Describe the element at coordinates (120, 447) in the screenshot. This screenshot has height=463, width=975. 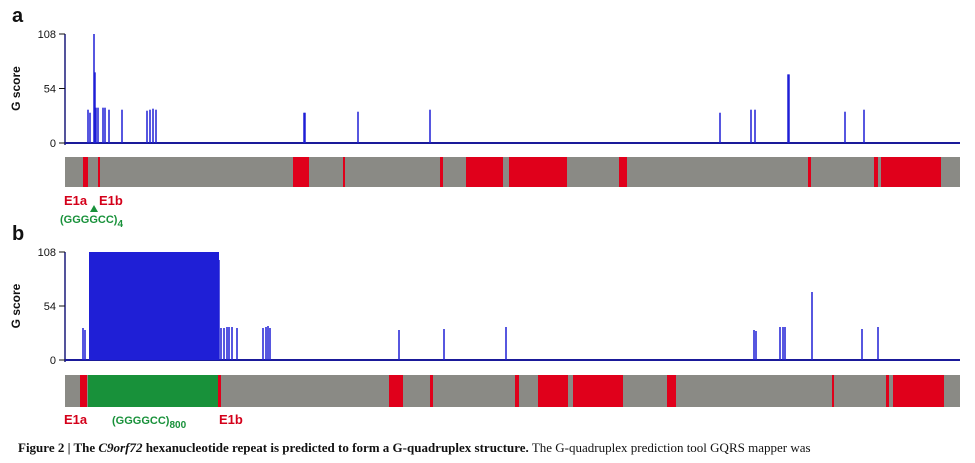
I see `caption-gene-name: C9orf72` at that location.